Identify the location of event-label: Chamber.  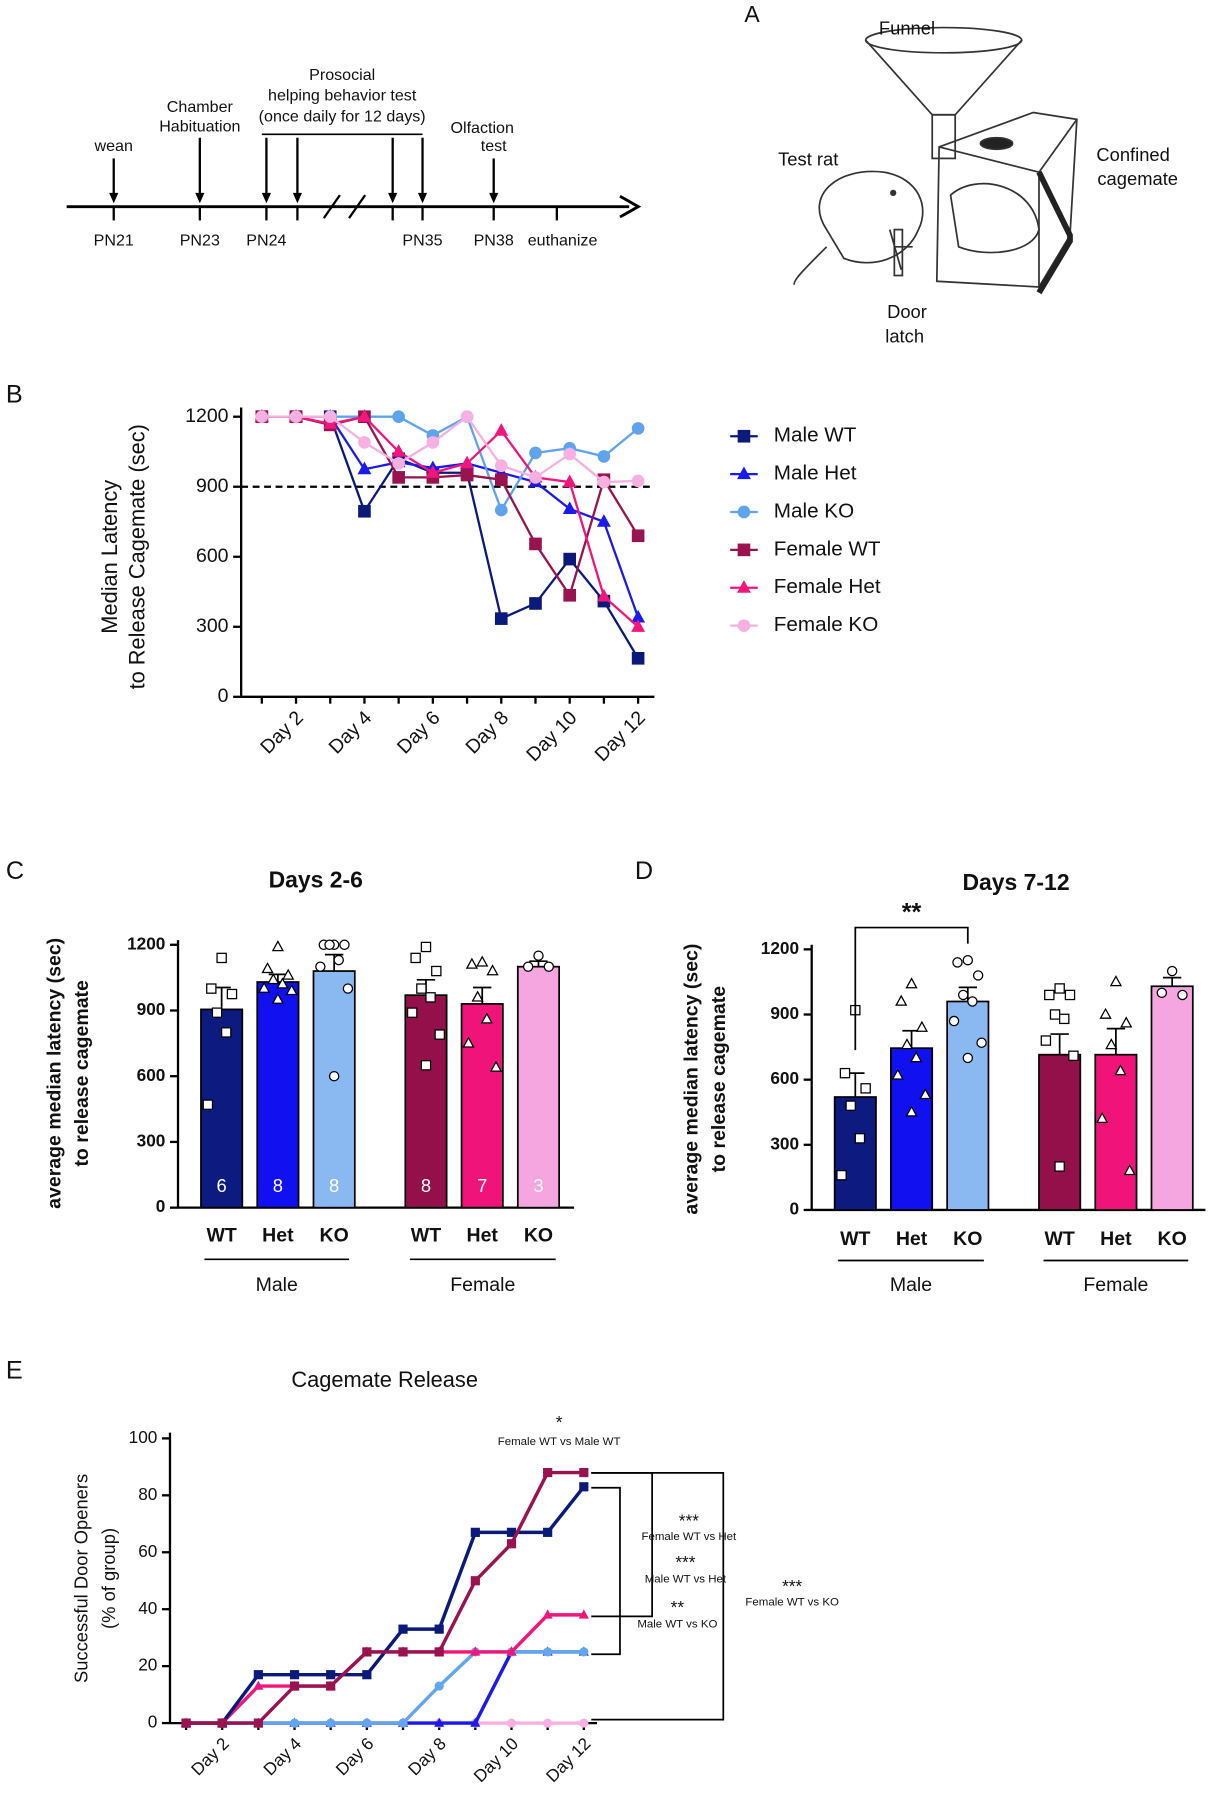
(200, 107).